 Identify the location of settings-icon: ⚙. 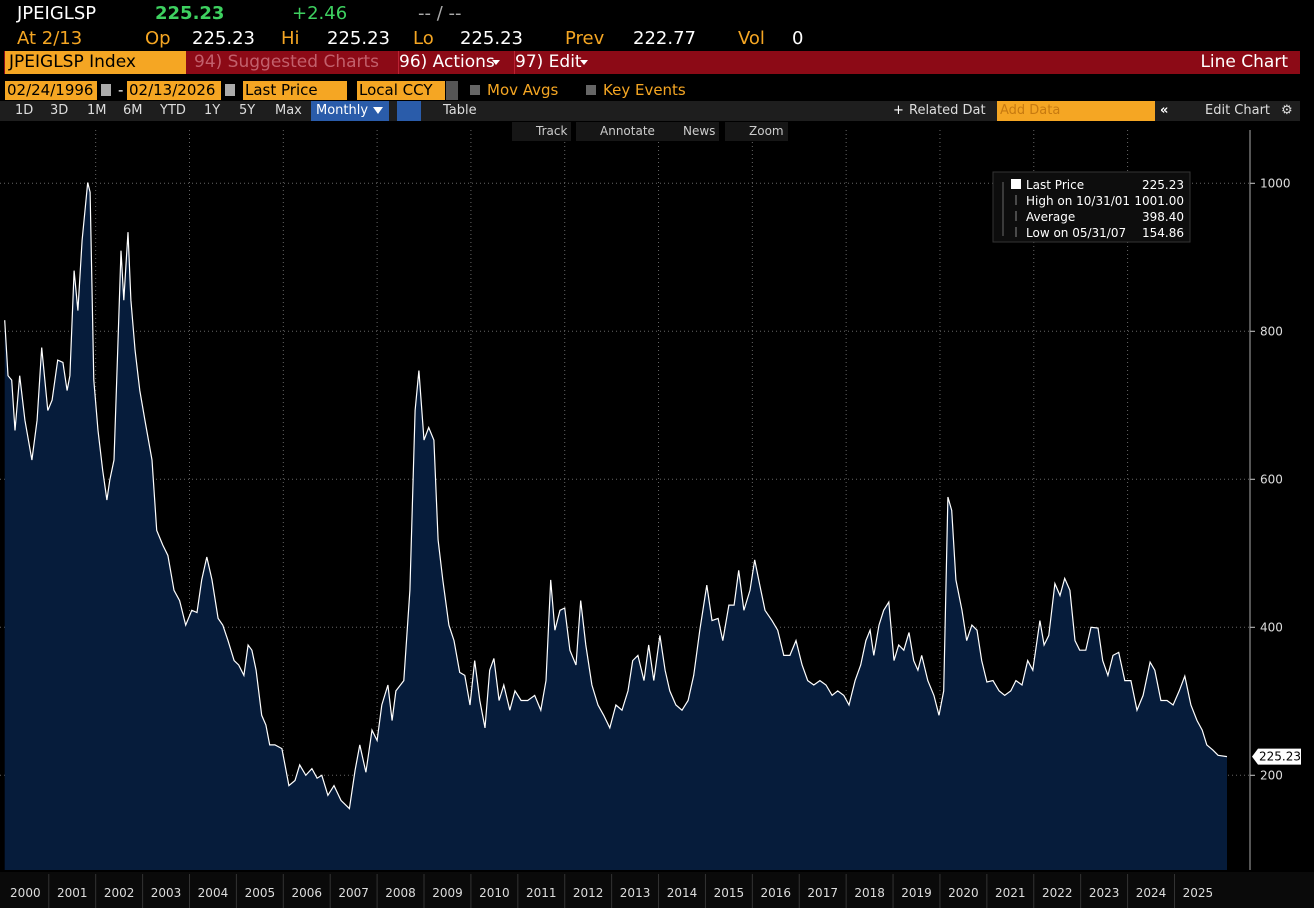
(1287, 110).